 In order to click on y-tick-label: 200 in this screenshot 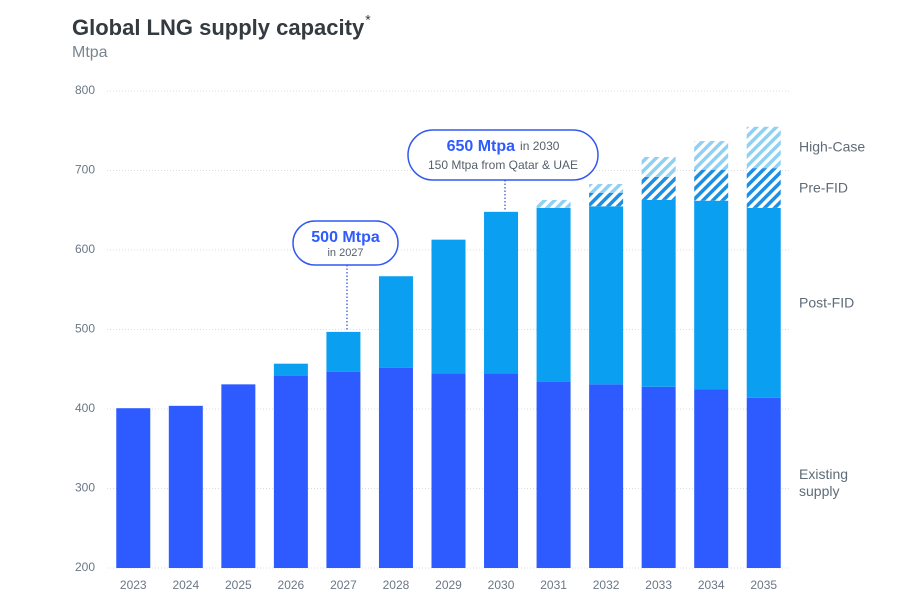, I will do `click(85, 567)`.